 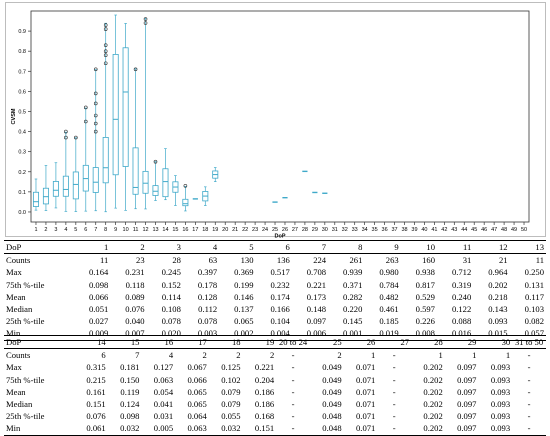 What do you see at coordinates (527, 247) in the screenshot?
I see `header-cell: 13` at bounding box center [527, 247].